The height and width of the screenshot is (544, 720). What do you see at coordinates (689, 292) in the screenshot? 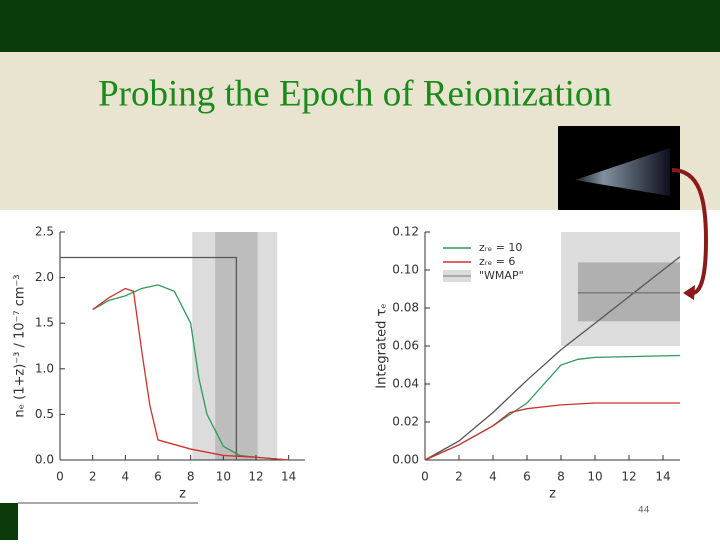
I see `arrow-head` at bounding box center [689, 292].